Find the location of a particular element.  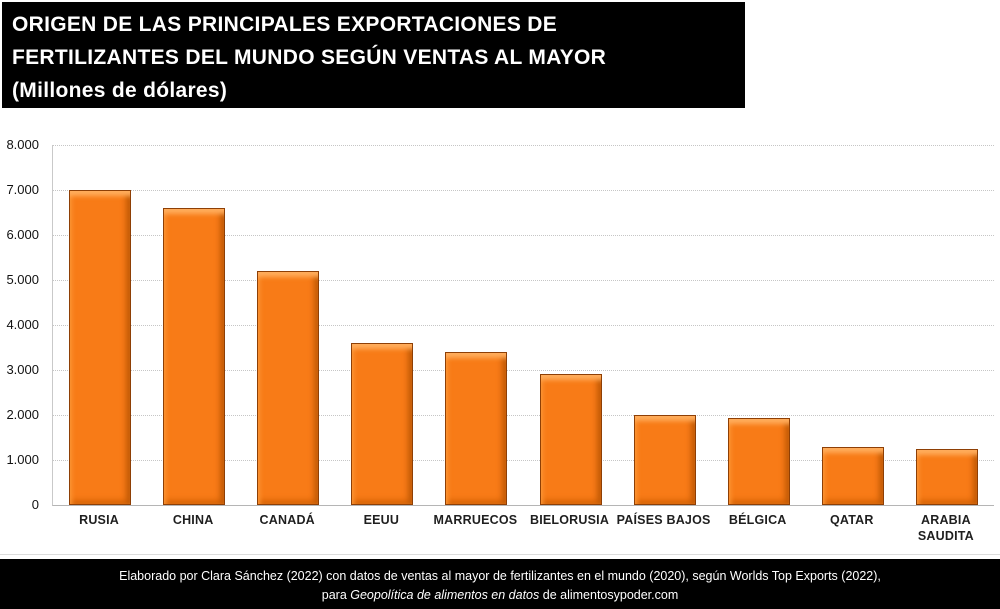

y-axis-tick-label-3000: 3.000 is located at coordinates (22, 369).